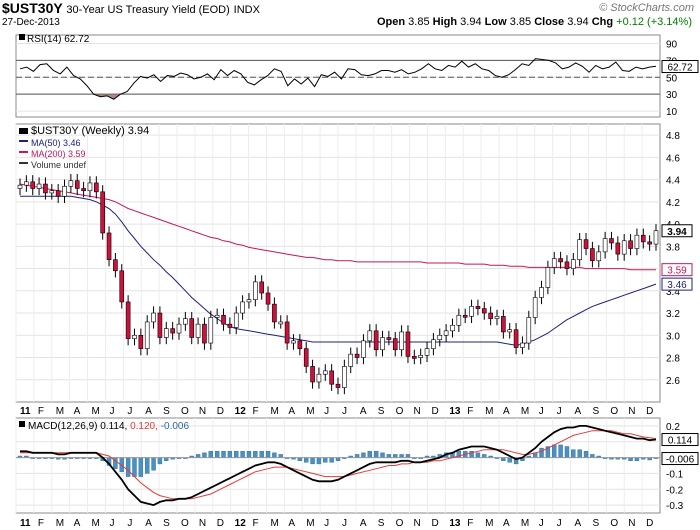 The height and width of the screenshot is (530, 700). I want to click on price-label: 3.59, so click(677, 271).